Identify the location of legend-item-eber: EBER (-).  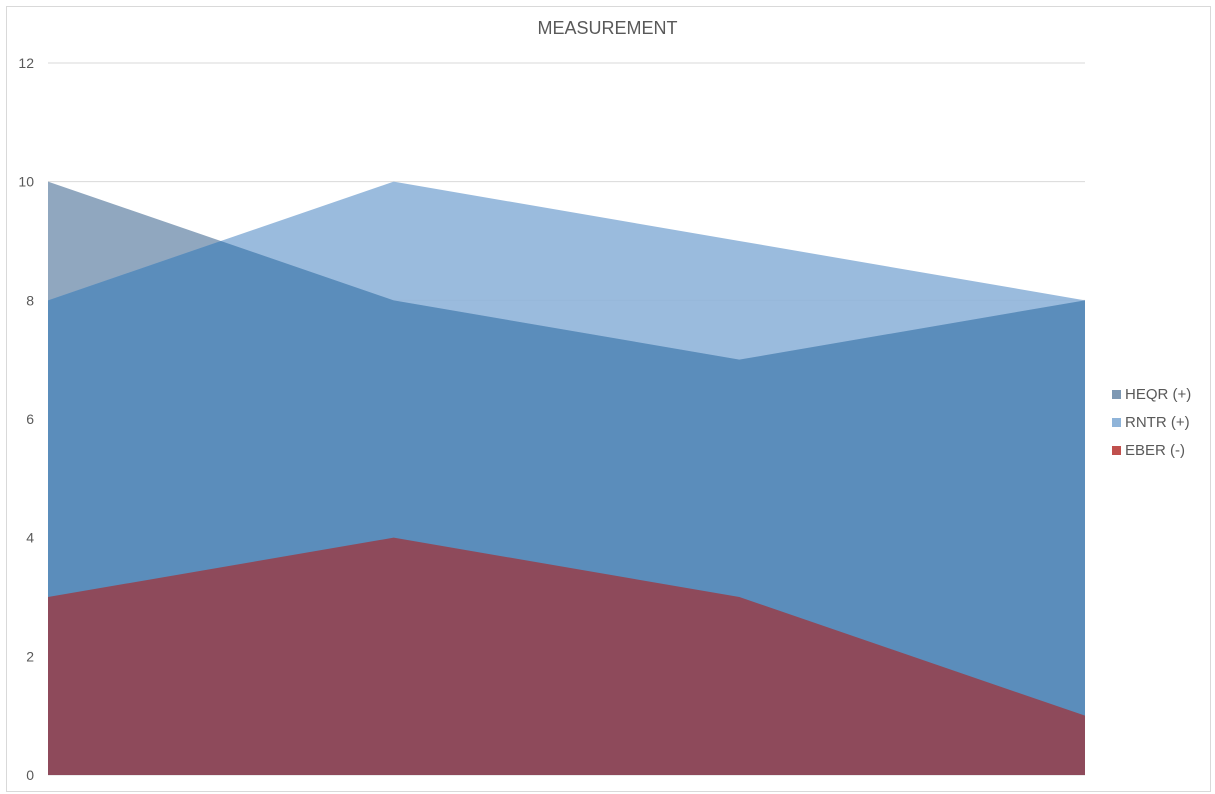
(1151, 450).